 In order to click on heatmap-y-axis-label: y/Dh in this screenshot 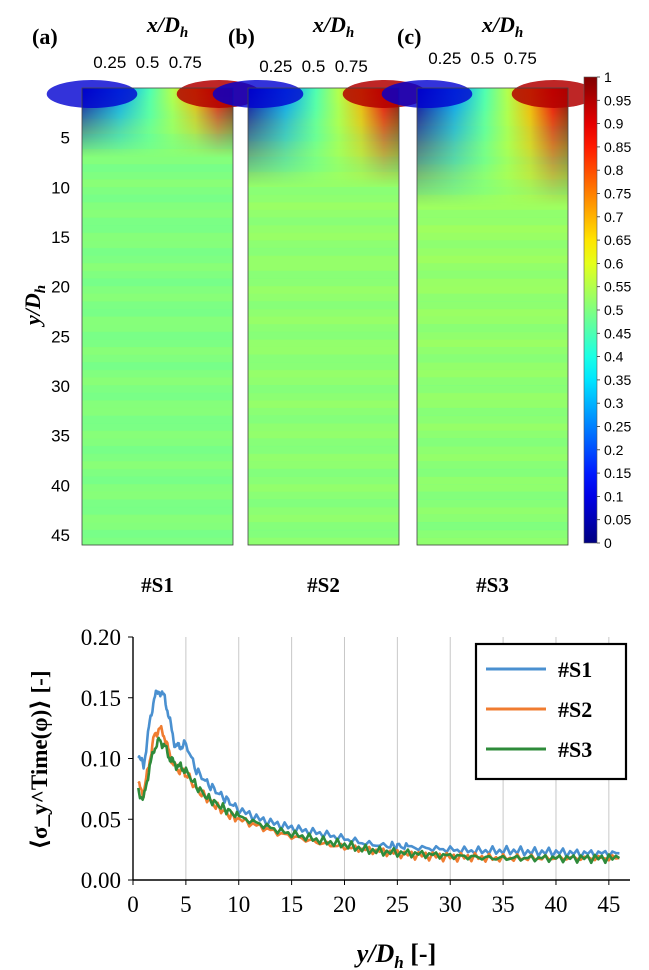, I will do `click(34, 306)`.